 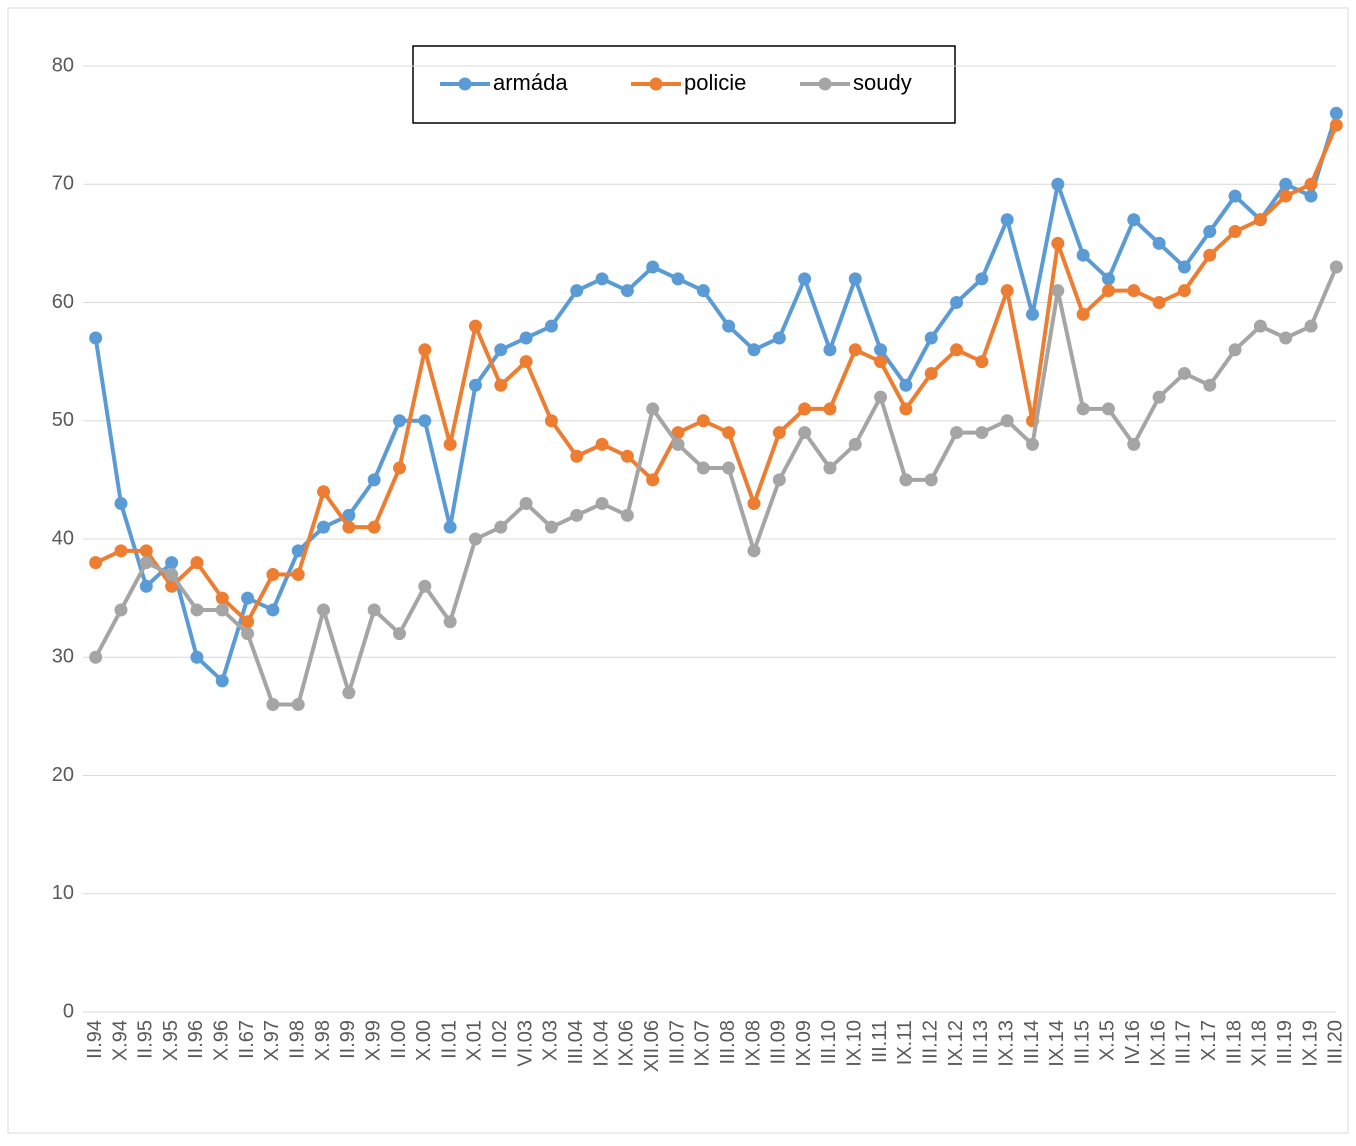 I want to click on x-tick-label: IX.14, so click(x=1057, y=1043).